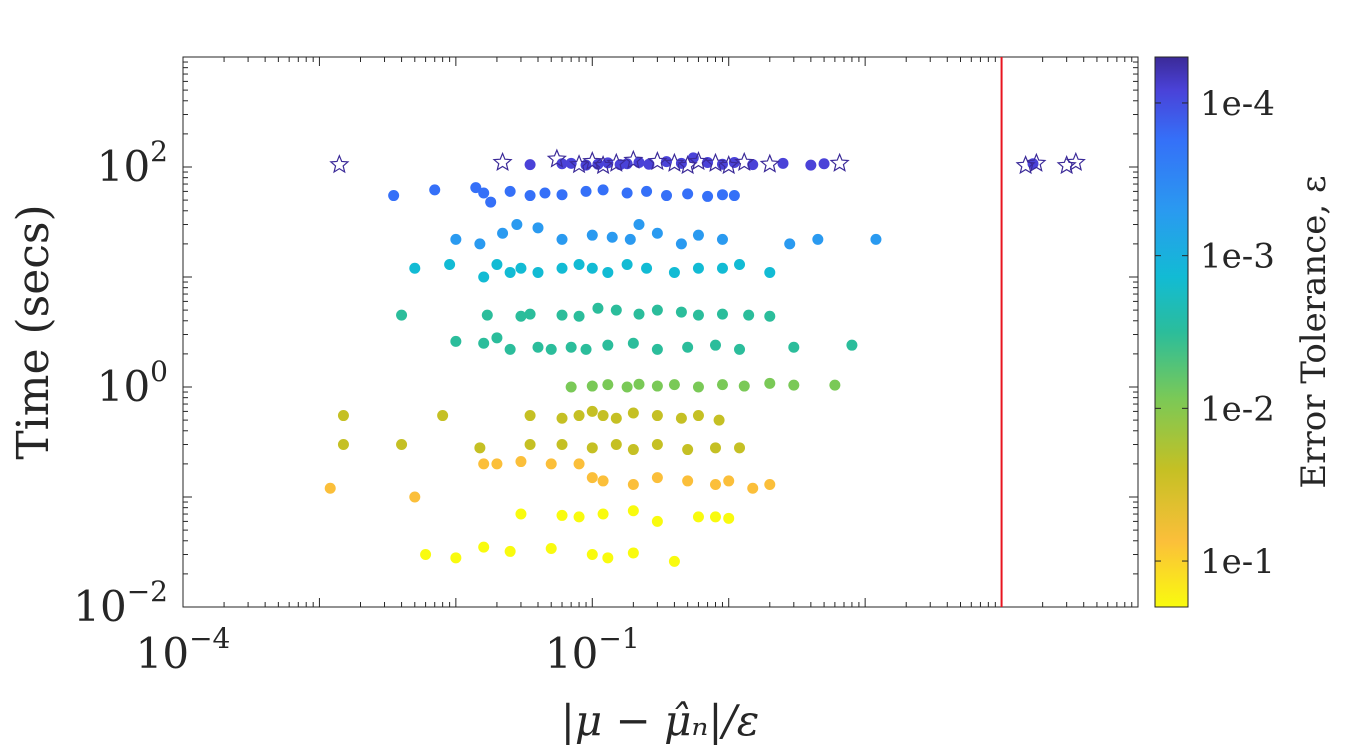  Describe the element at coordinates (120, 383) in the screenshot. I see `y-tick-labels: 10−2 100 102` at that location.